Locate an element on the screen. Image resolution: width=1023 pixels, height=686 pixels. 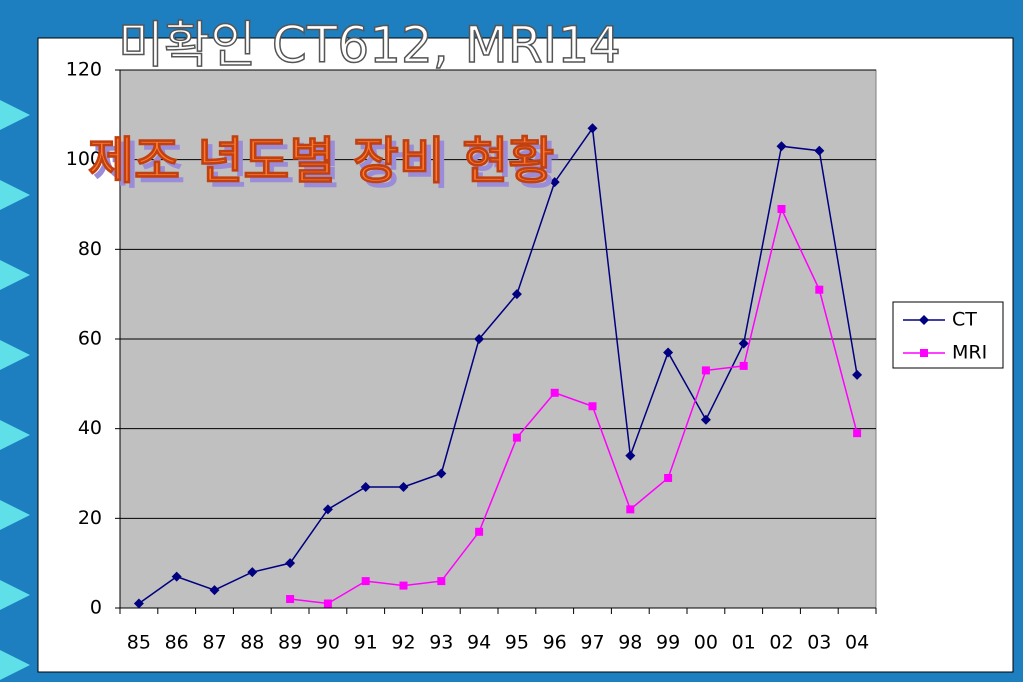
x-tick-label: 04 is located at coordinates (857, 643).